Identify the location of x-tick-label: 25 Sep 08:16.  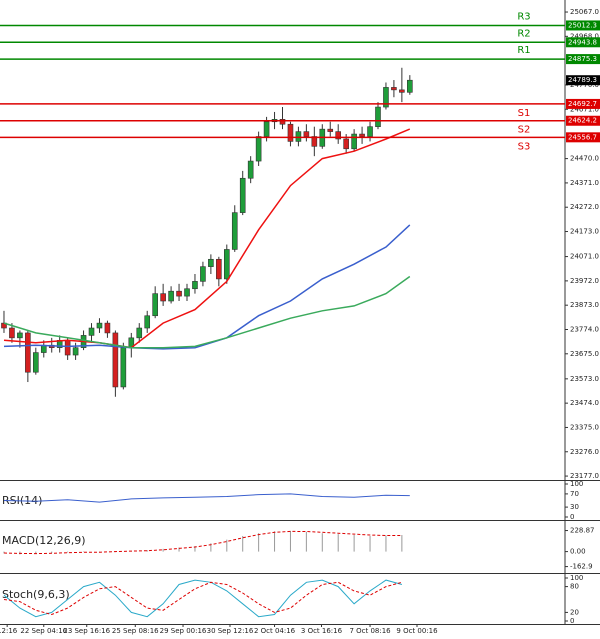
(135, 631).